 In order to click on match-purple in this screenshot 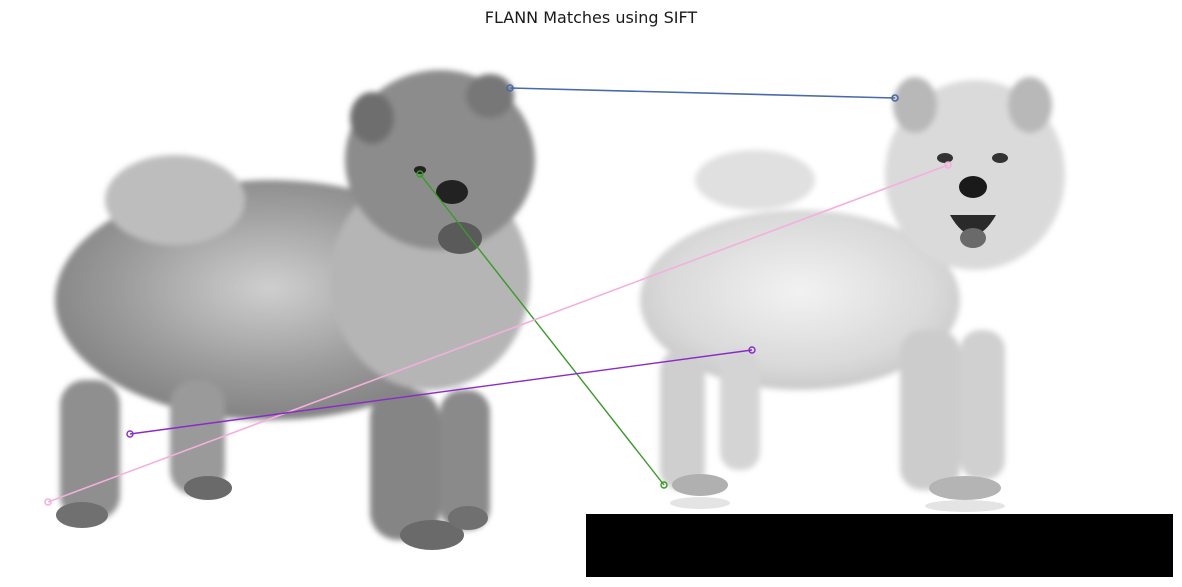, I will do `click(441, 392)`.